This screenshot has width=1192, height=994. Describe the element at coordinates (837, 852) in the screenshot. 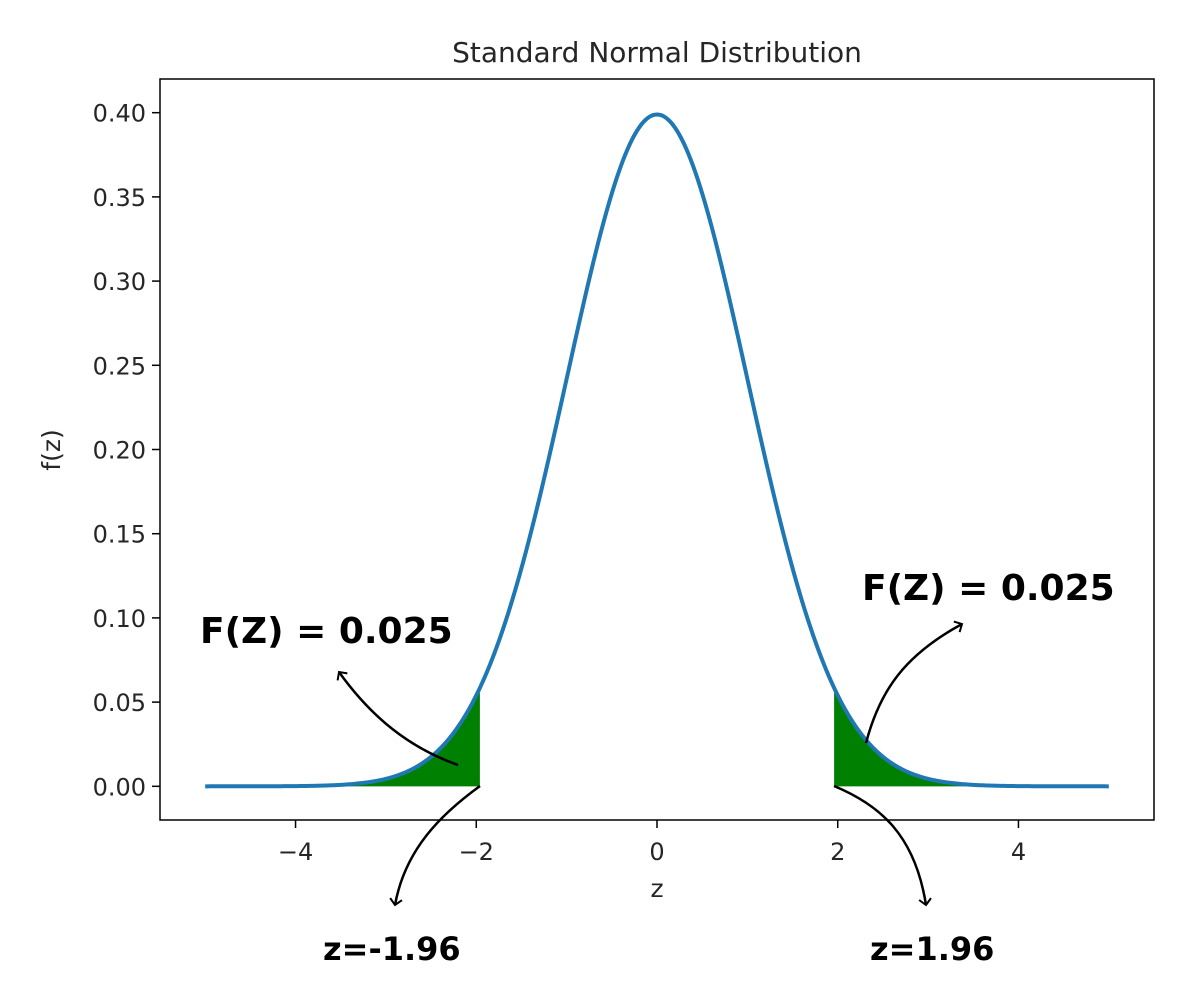

I see `x-tick-label: 2` at that location.